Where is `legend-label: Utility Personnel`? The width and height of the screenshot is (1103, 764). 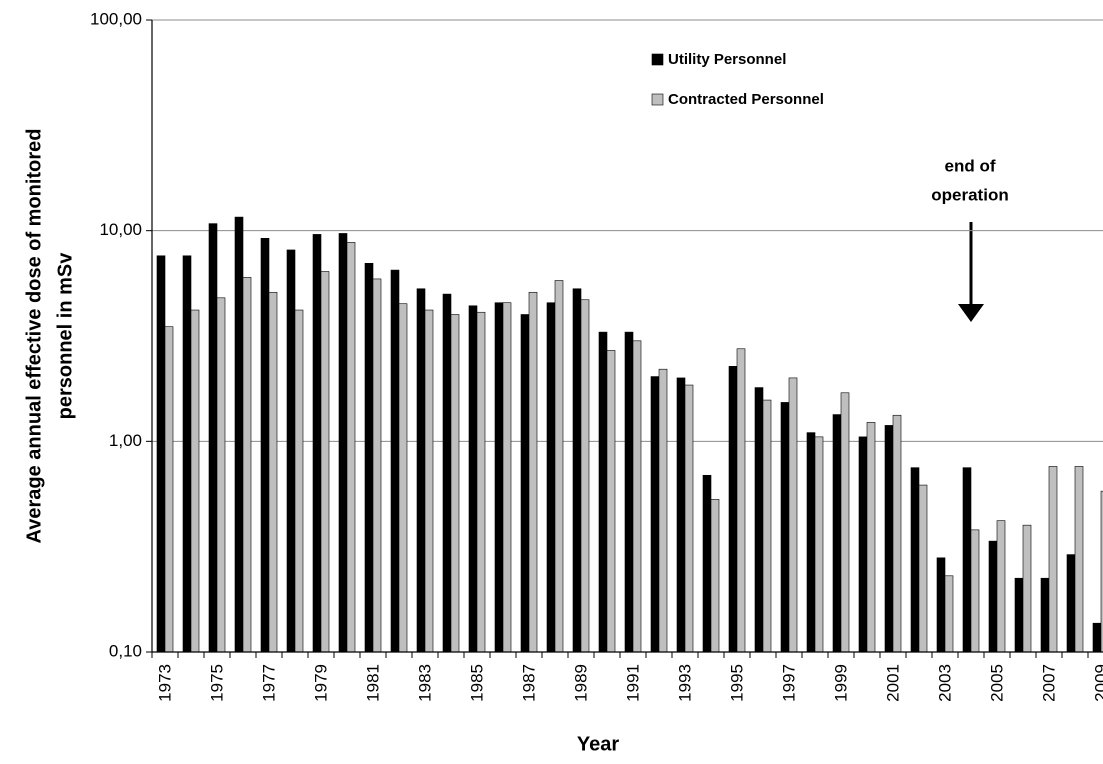 legend-label: Utility Personnel is located at coordinates (727, 59).